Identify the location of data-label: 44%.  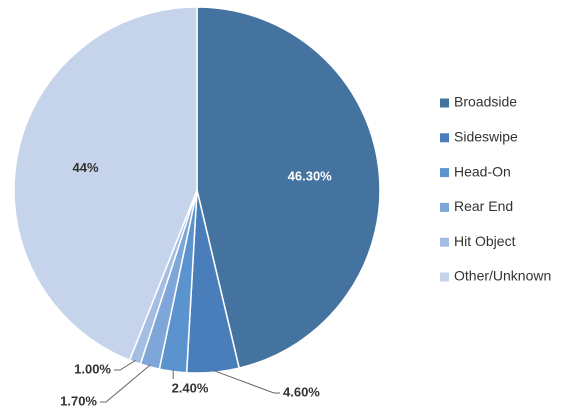
(86, 167).